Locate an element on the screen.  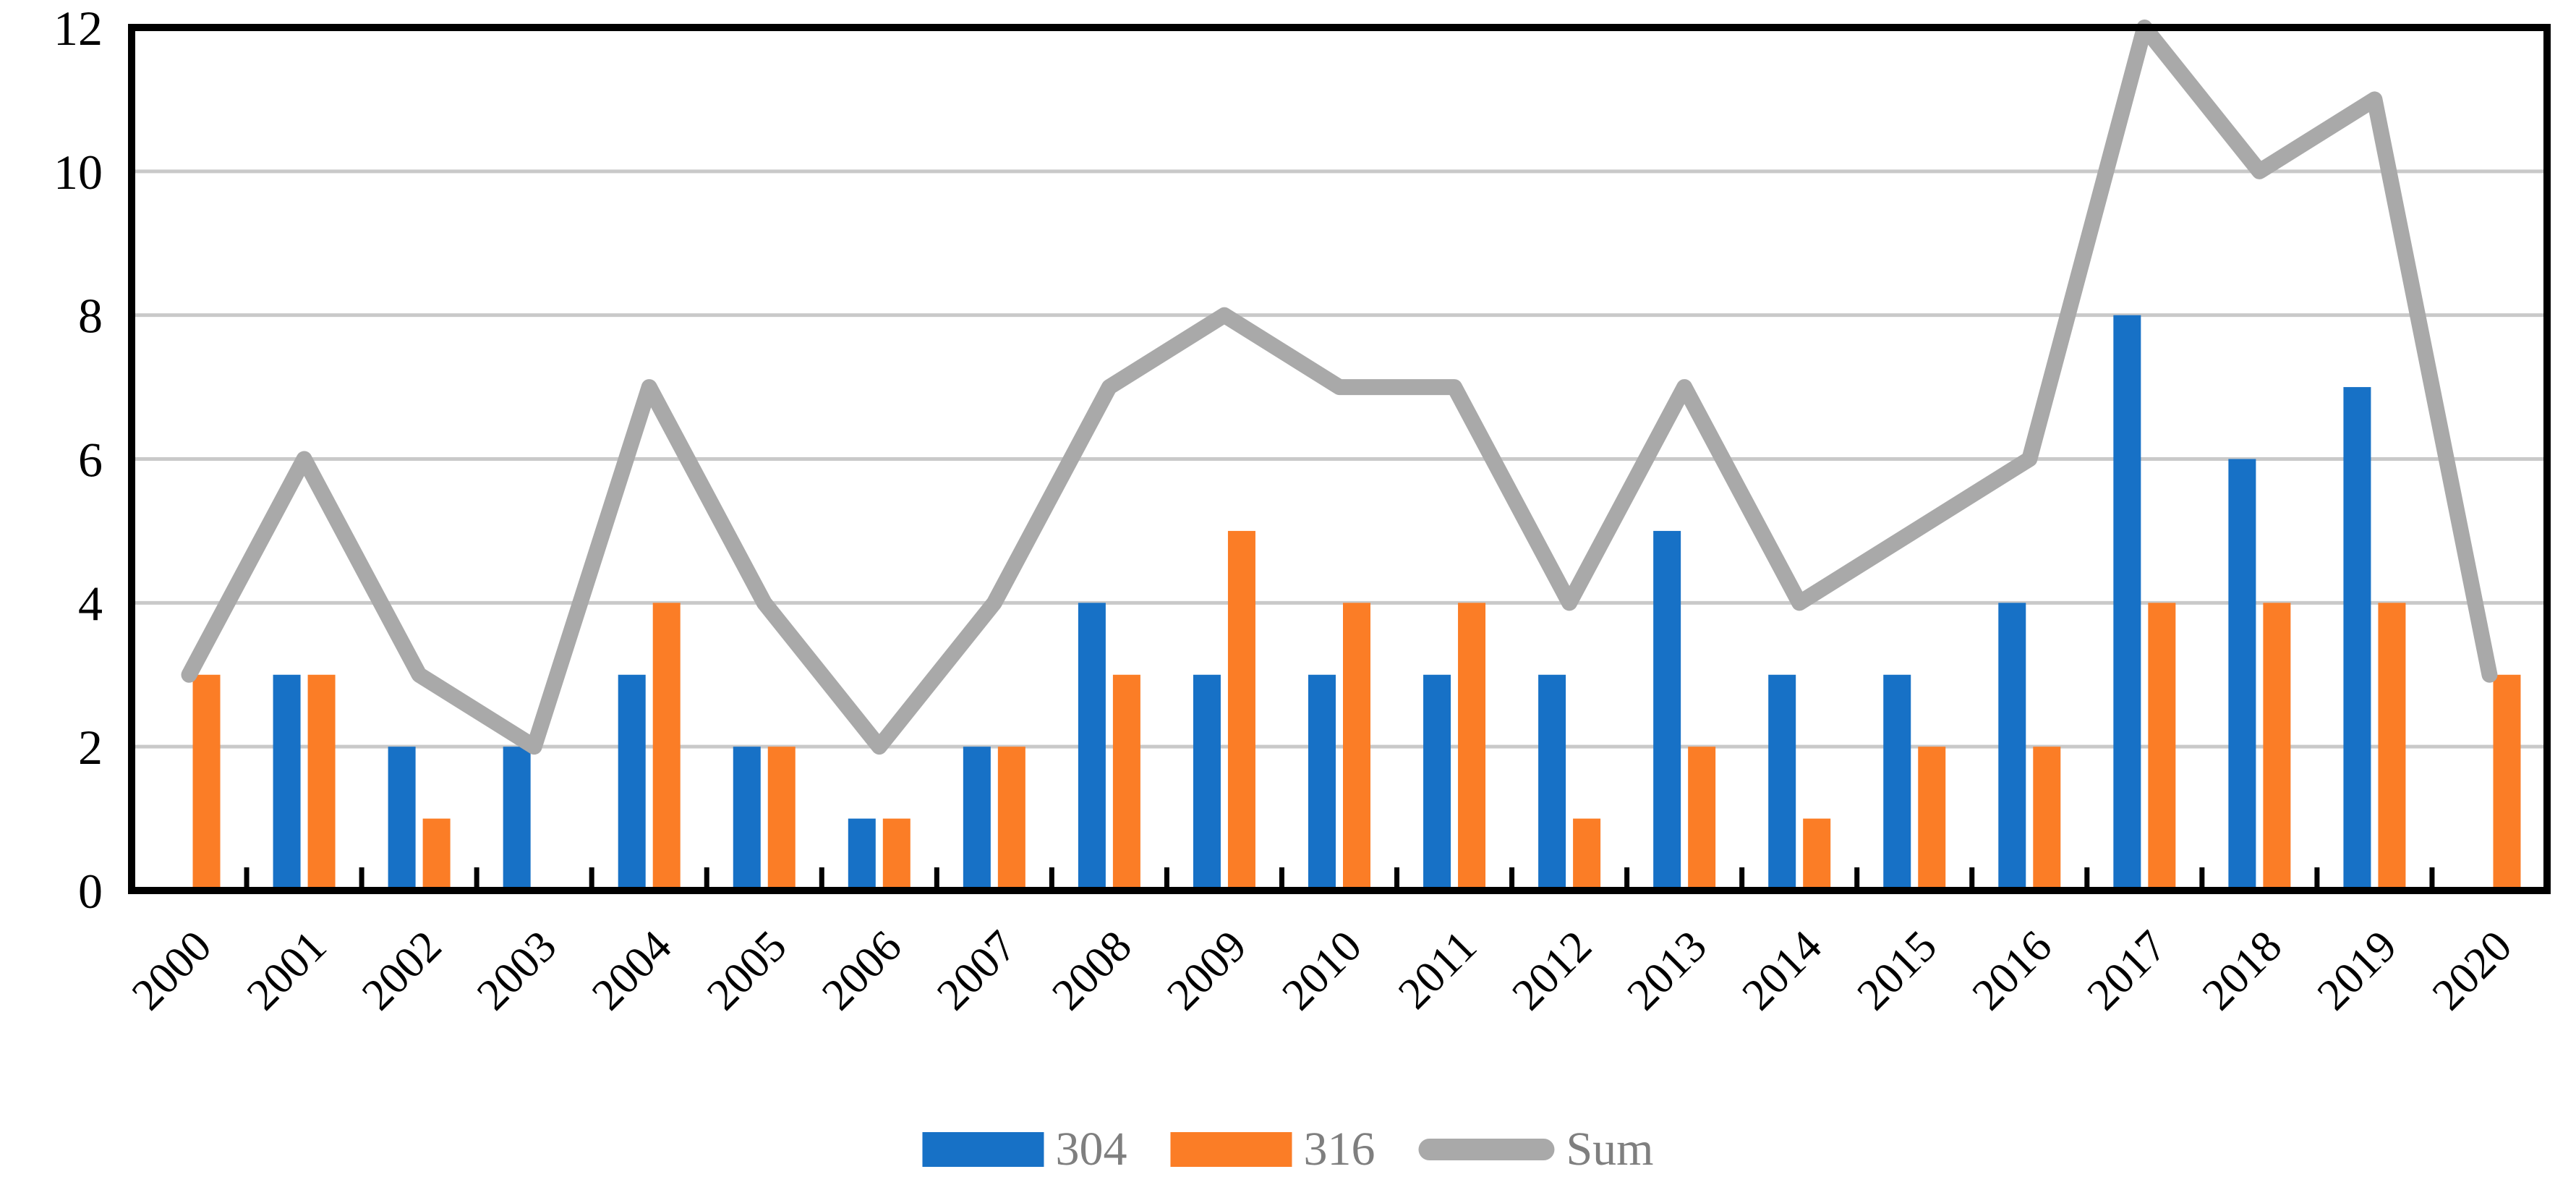
bar-304-2005 is located at coordinates (747, 819).